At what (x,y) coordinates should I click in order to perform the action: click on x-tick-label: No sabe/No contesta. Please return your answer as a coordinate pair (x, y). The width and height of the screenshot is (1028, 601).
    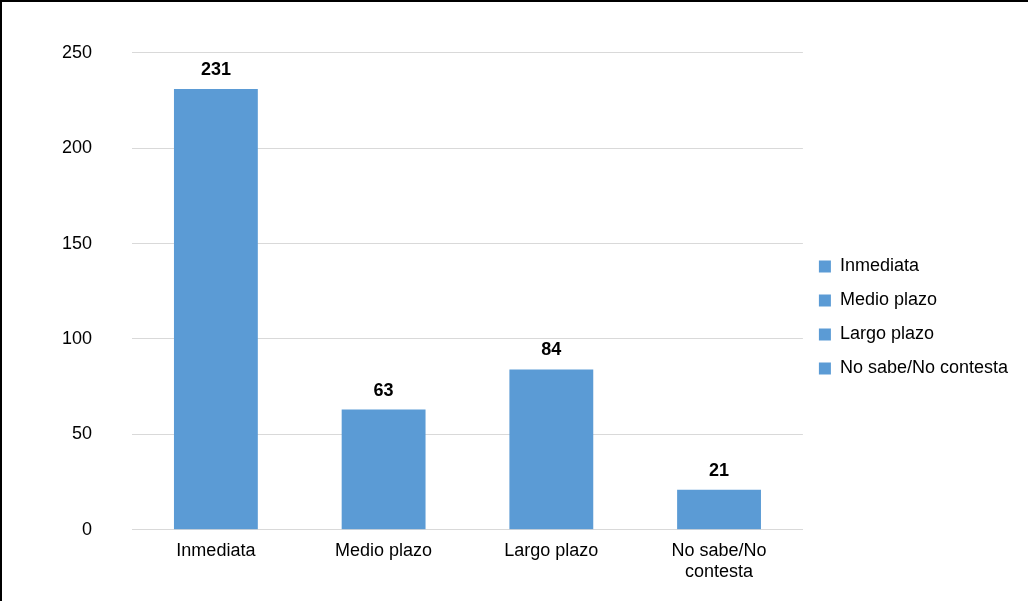
    Looking at the image, I should click on (719, 560).